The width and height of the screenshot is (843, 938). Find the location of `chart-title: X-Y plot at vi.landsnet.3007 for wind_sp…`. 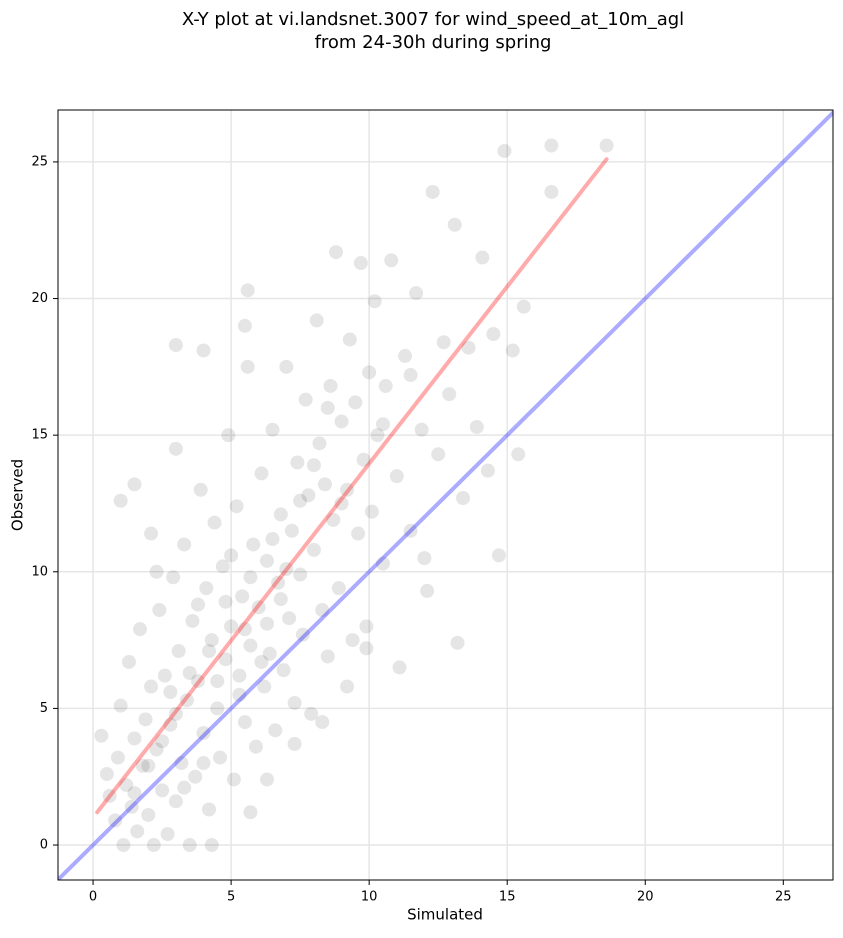

chart-title: X-Y plot at vi.landsnet.3007 for wind_sp… is located at coordinates (433, 19).